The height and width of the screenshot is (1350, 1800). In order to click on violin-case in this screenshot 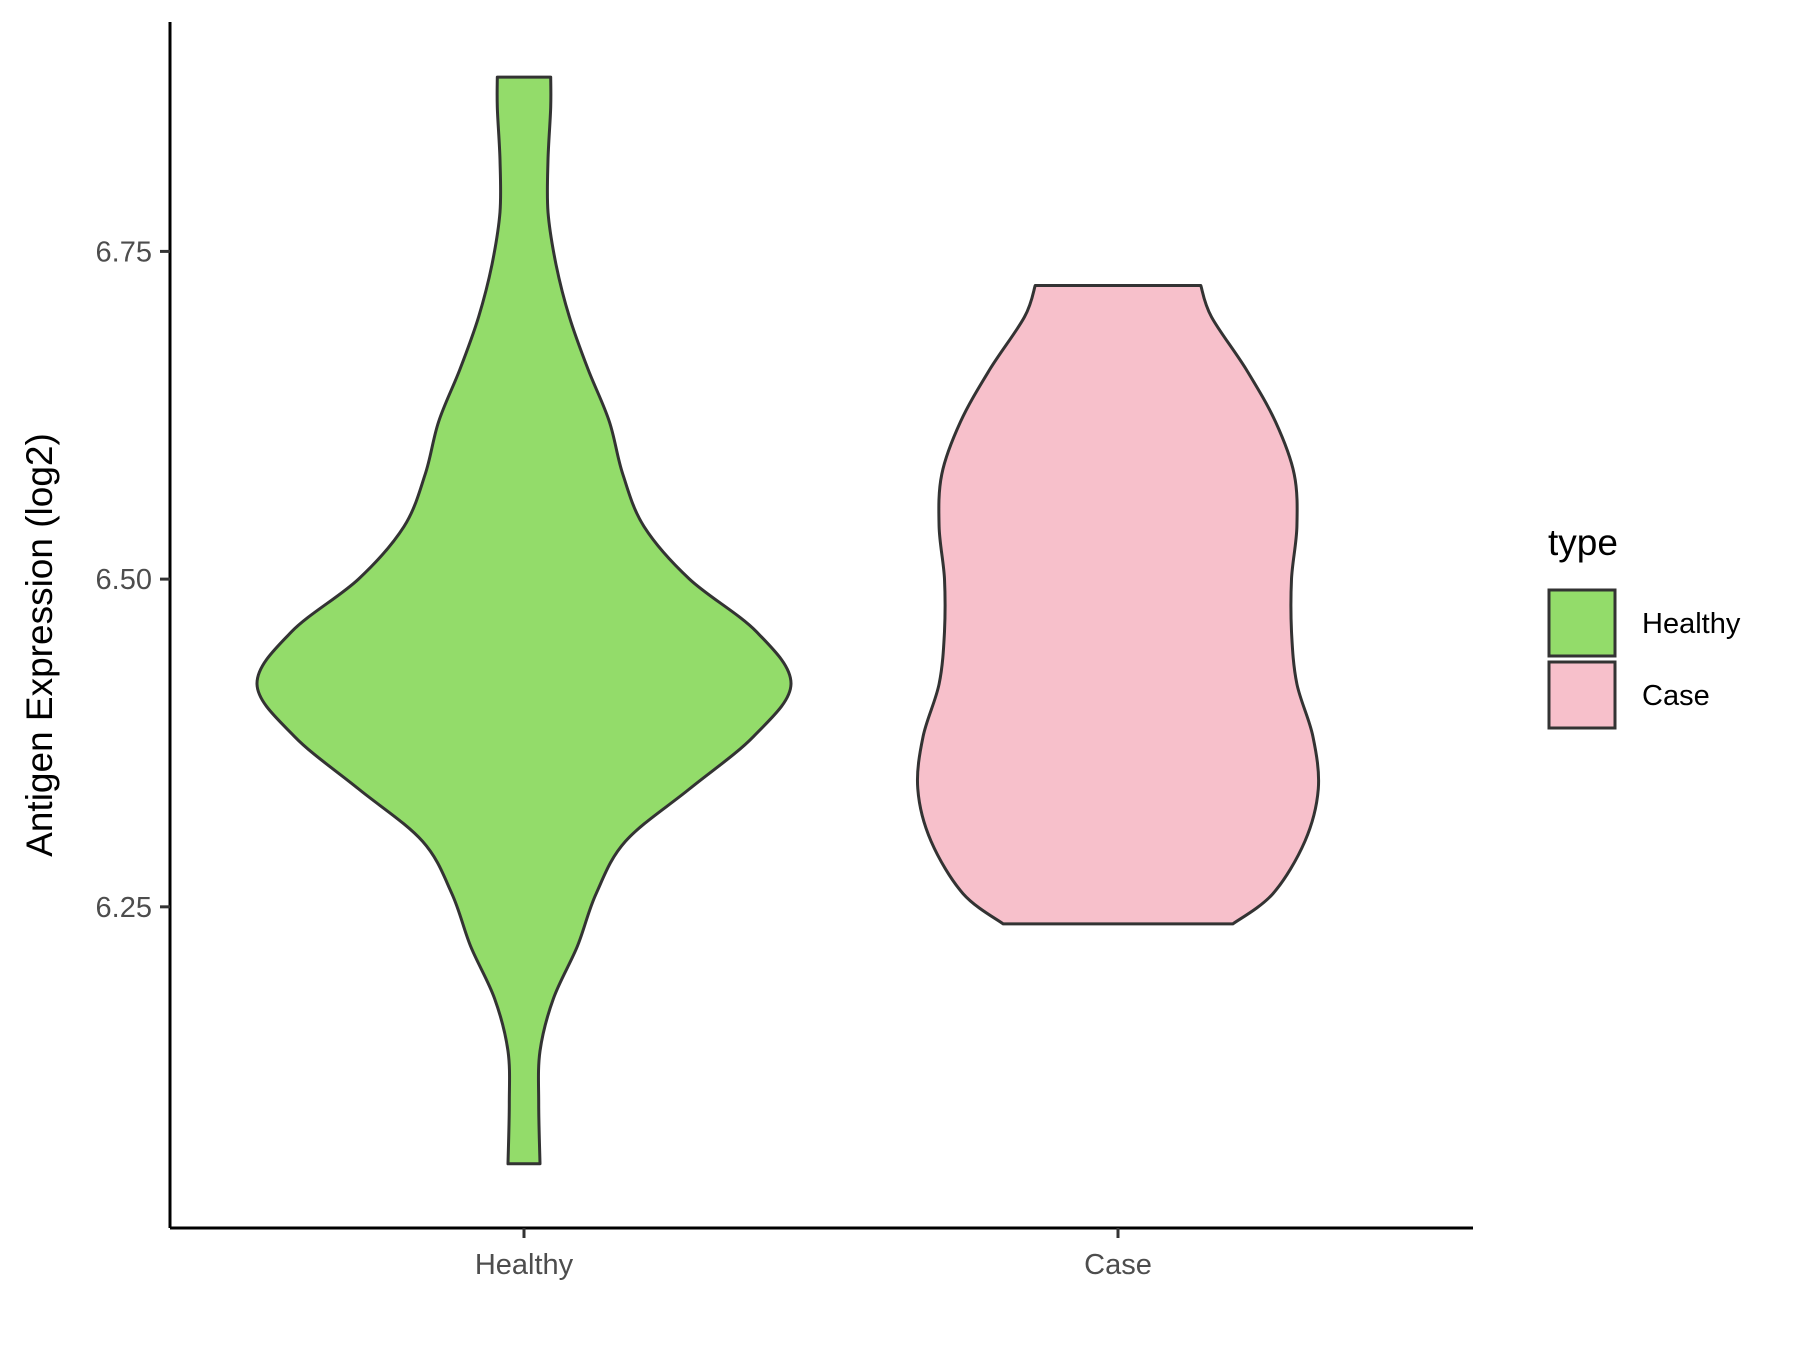, I will do `click(1118, 605)`.